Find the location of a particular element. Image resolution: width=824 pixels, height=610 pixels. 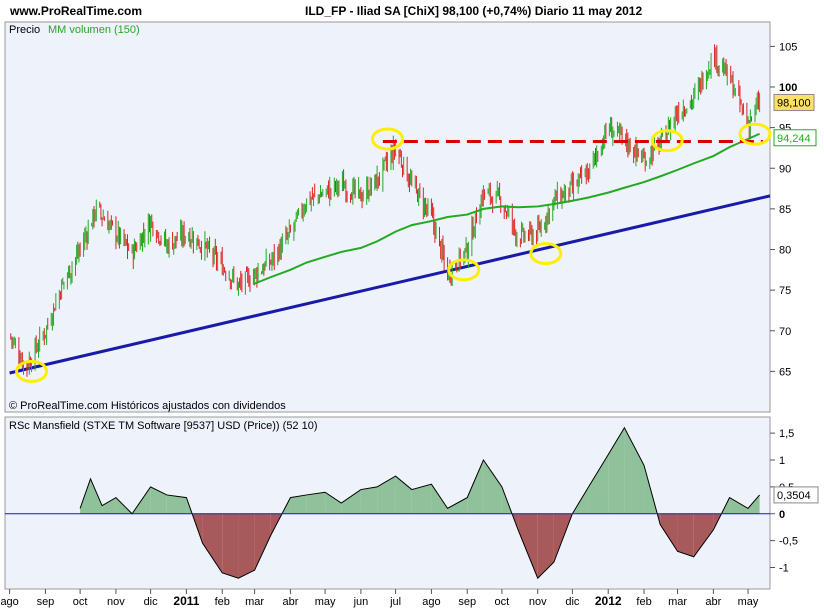

rsc-ytick-label: -1 is located at coordinates (784, 569).